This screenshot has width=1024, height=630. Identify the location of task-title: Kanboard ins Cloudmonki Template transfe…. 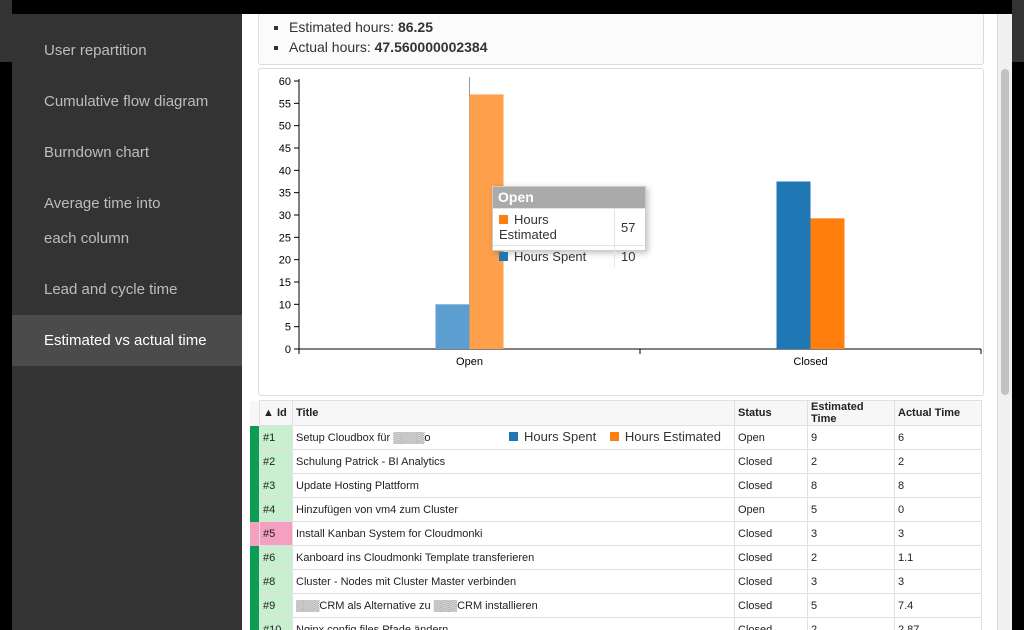
(513, 557).